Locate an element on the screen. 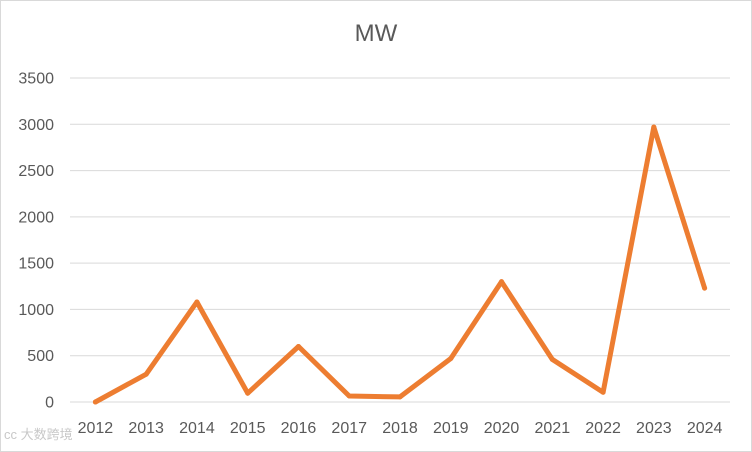 This screenshot has width=752, height=452. data-point-2020 is located at coordinates (502, 282).